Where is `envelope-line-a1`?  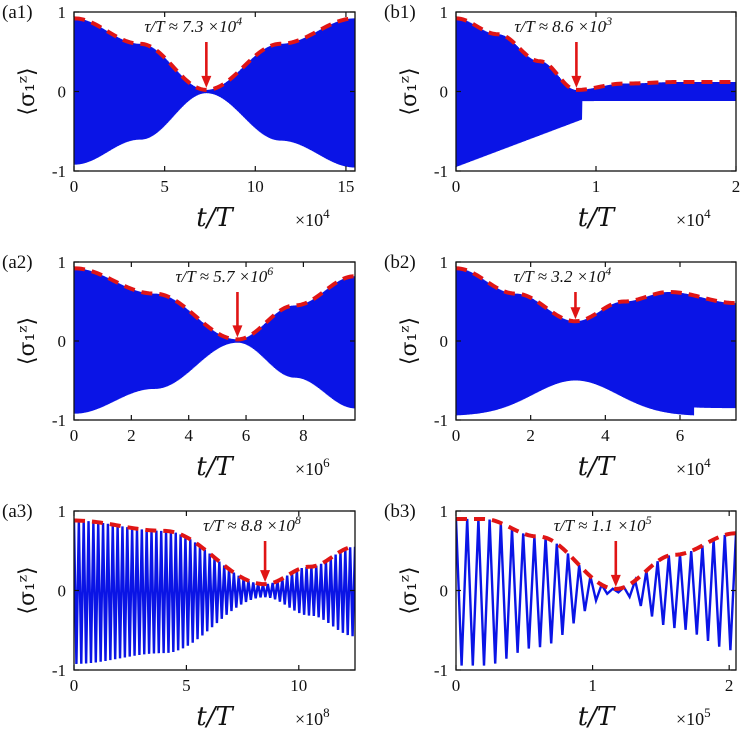 envelope-line-a1 is located at coordinates (214, 54).